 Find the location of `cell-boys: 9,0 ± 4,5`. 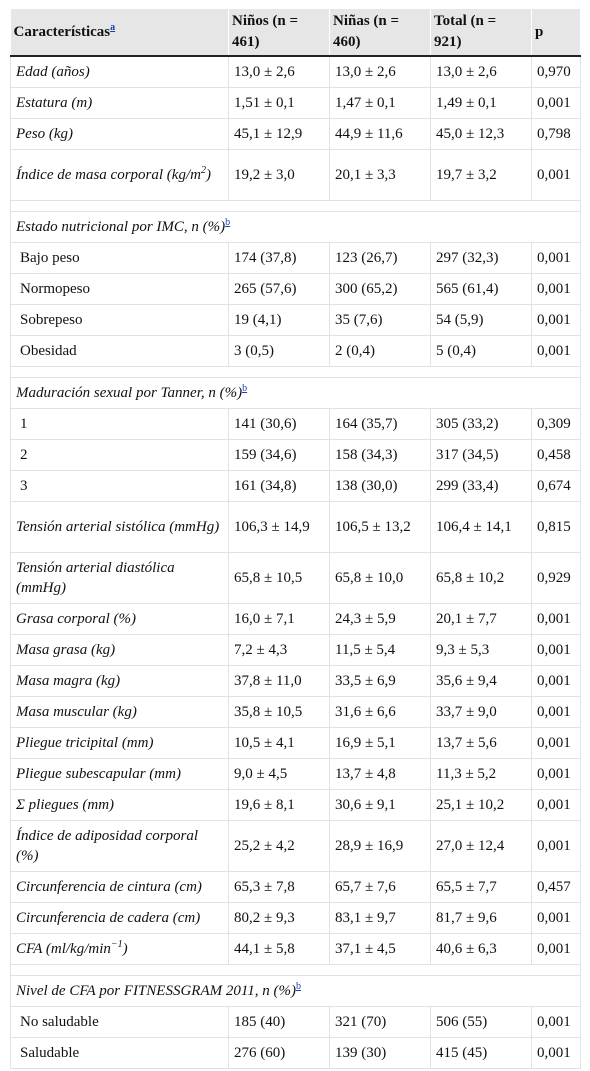

cell-boys: 9,0 ± 4,5 is located at coordinates (279, 774).